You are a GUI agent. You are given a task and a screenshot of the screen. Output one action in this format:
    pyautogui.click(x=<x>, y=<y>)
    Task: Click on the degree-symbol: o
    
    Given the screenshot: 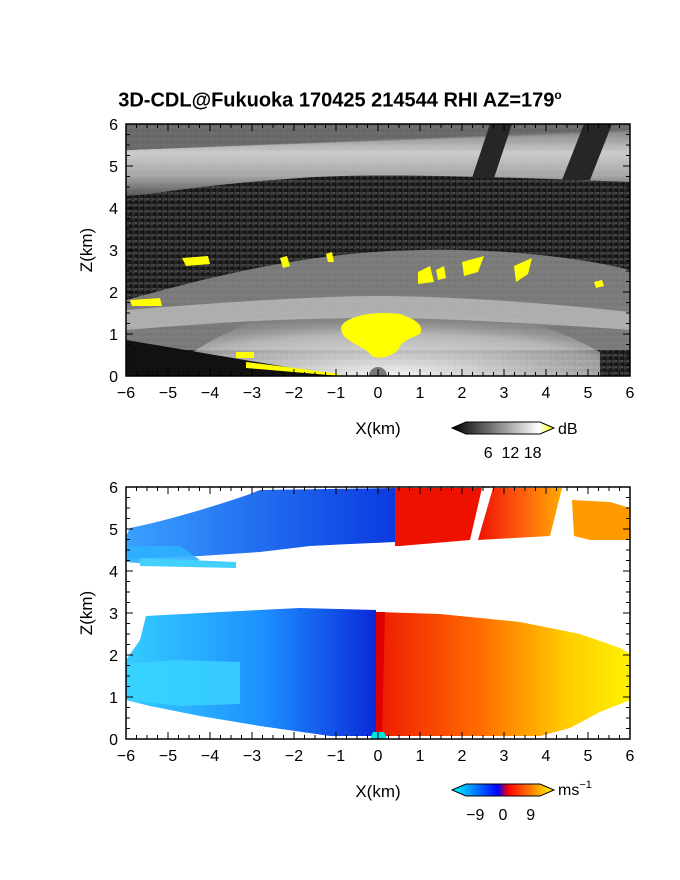 What is the action you would take?
    pyautogui.click(x=558, y=95)
    